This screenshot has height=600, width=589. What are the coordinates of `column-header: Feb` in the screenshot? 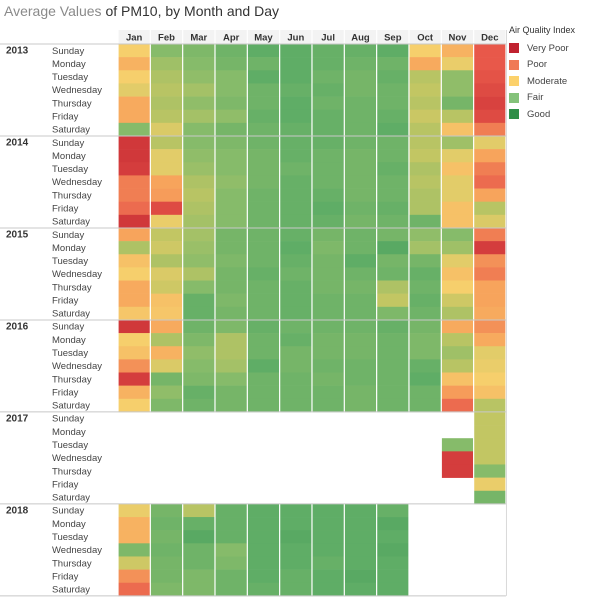 It's located at (166, 38).